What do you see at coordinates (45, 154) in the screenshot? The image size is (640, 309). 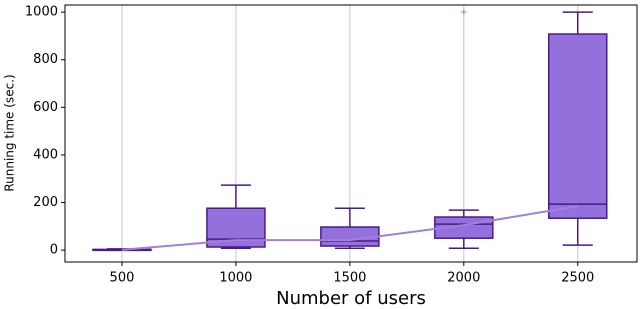 I see `y-tick-label: 400` at bounding box center [45, 154].